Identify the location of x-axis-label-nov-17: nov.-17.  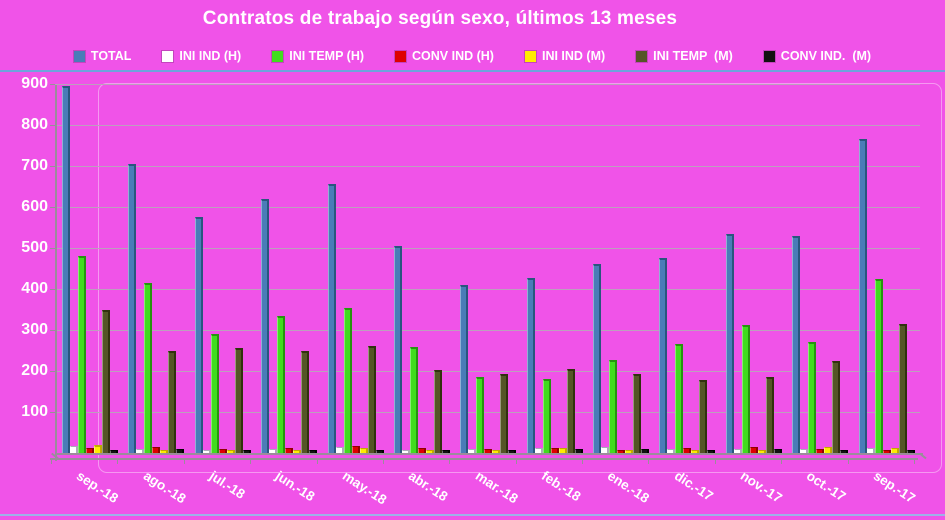
(761, 487).